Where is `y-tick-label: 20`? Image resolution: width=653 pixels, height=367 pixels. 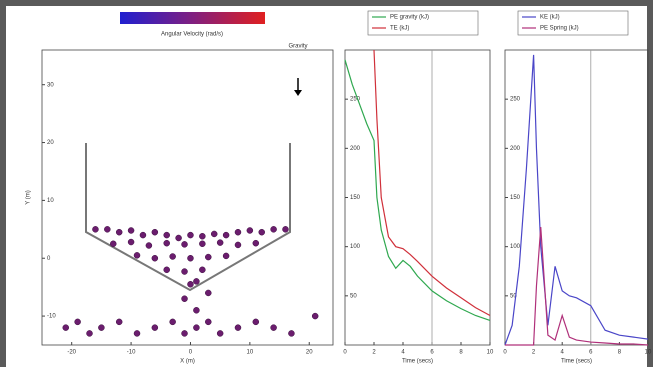 y-tick-label: 20 is located at coordinates (50, 143).